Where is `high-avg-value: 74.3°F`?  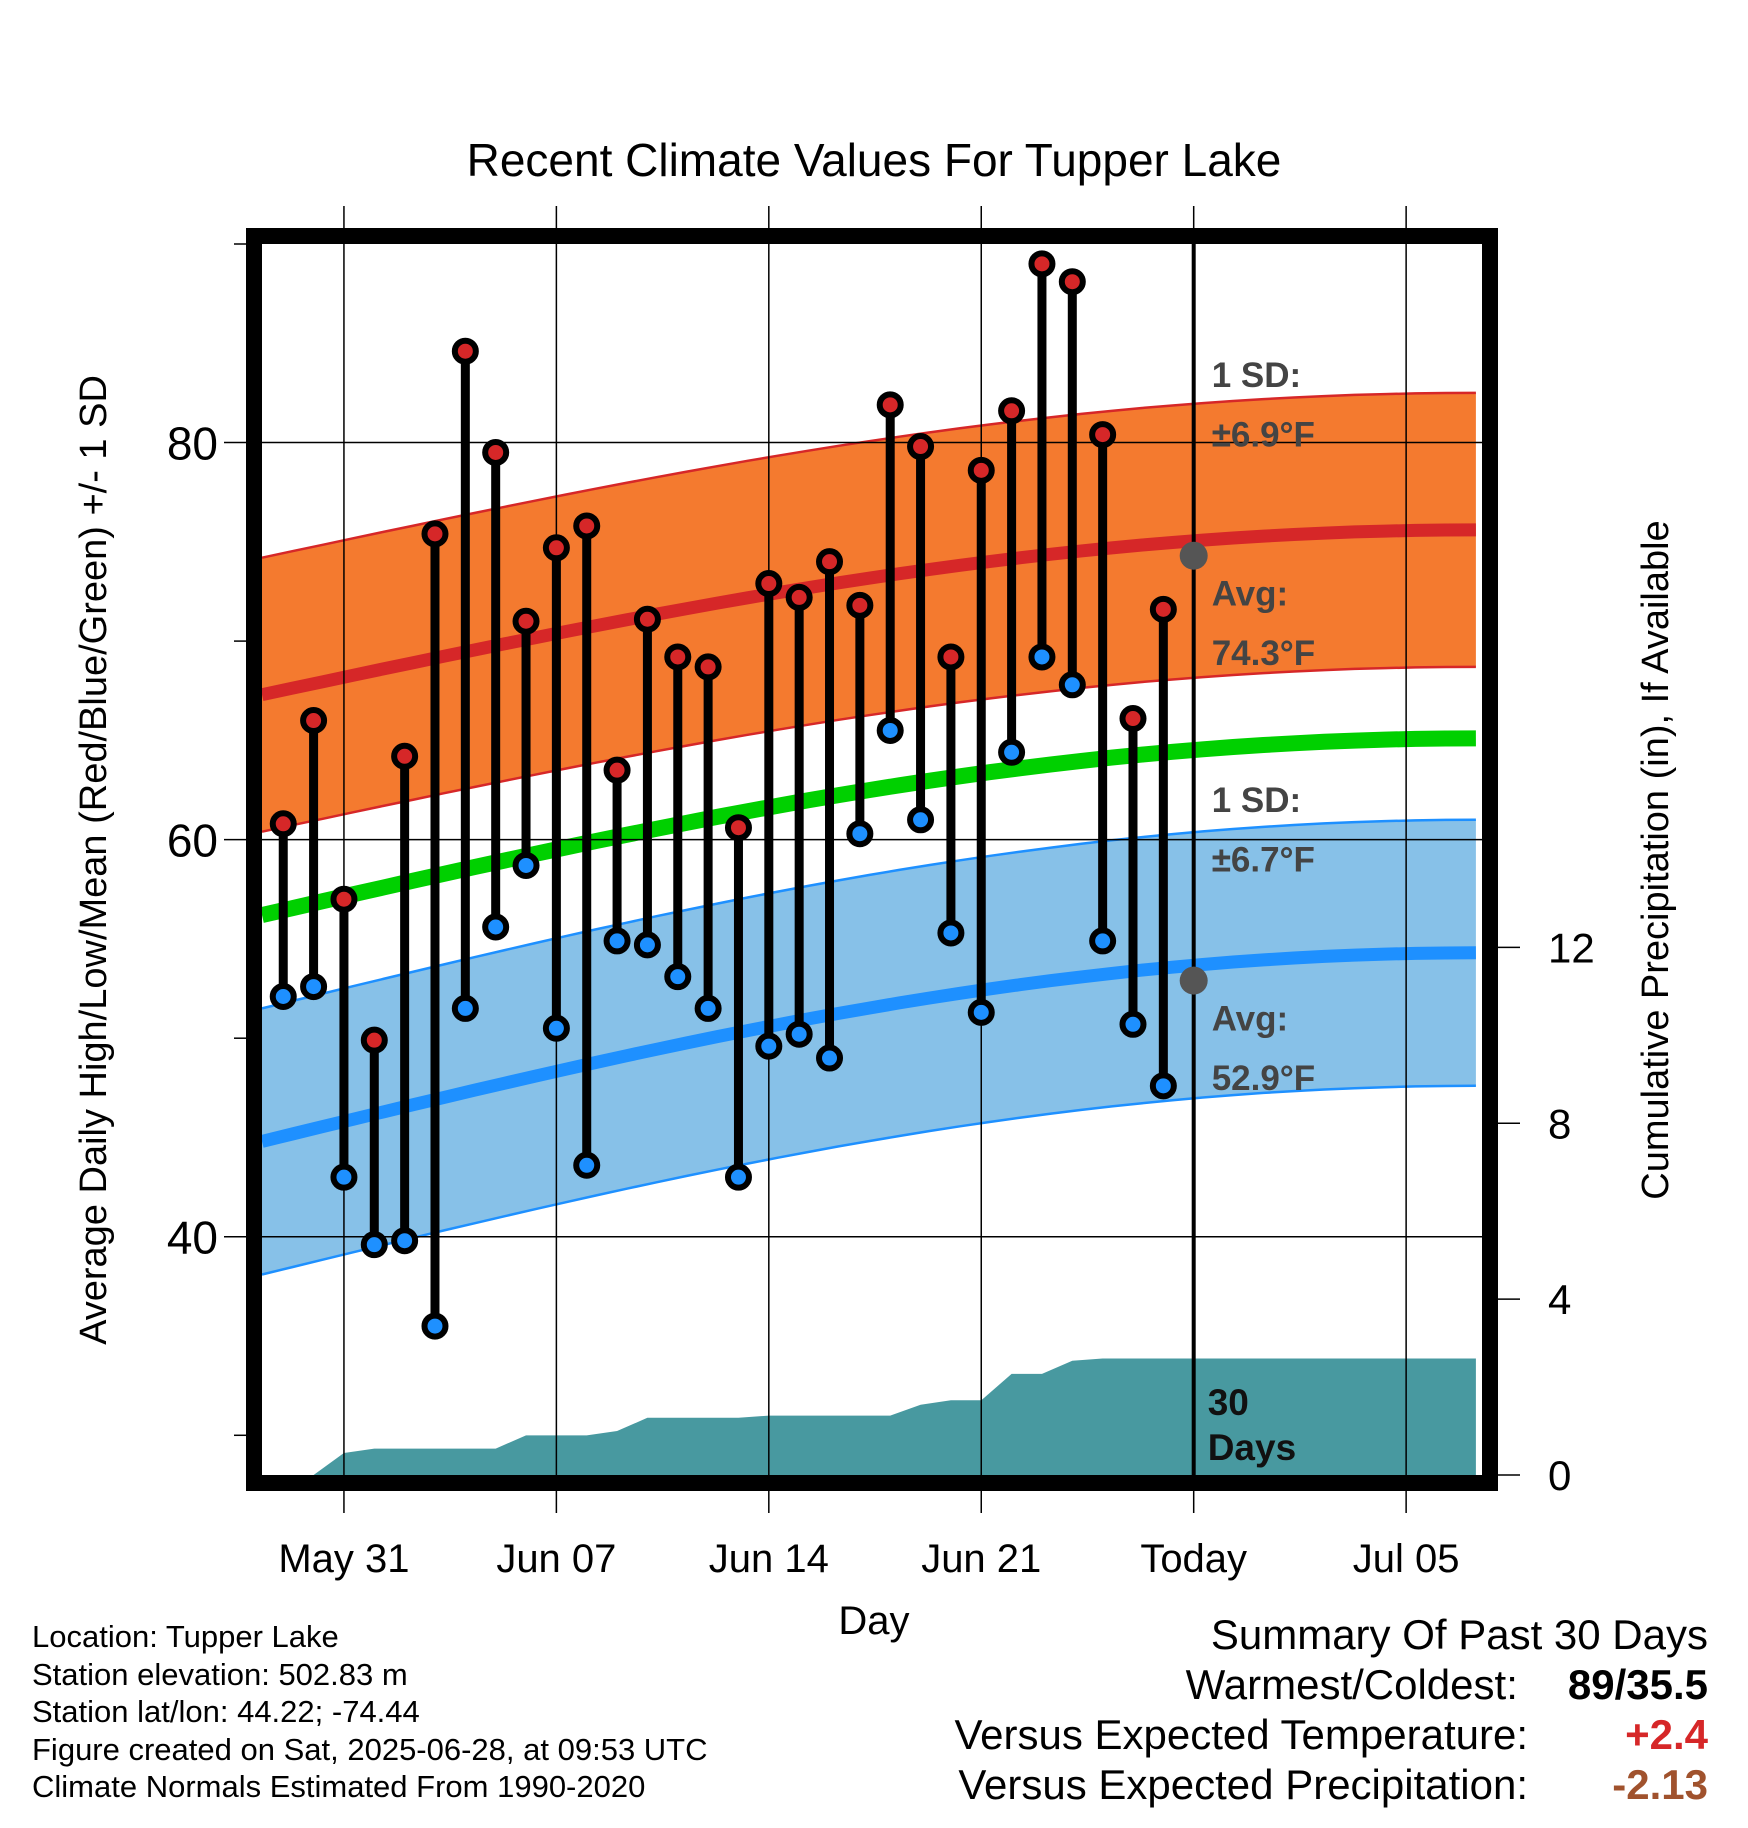
high-avg-value: 74.3°F is located at coordinates (1264, 653).